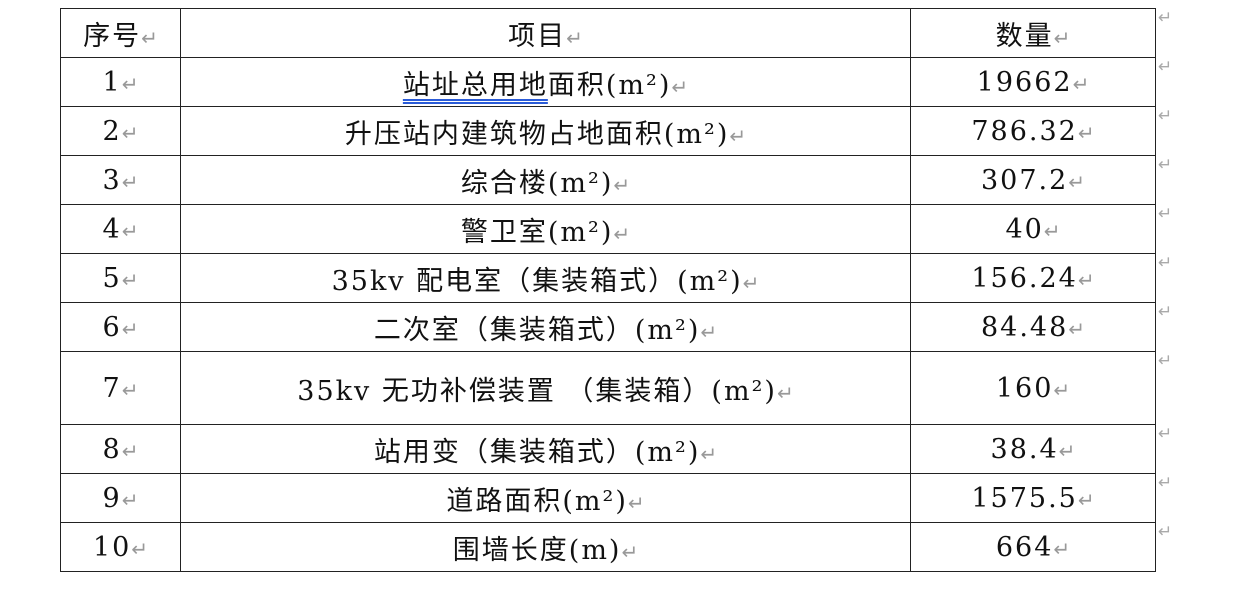 This screenshot has width=1237, height=604. Describe the element at coordinates (1033, 180) in the screenshot. I see `cell-qty: 307.2↵` at that location.